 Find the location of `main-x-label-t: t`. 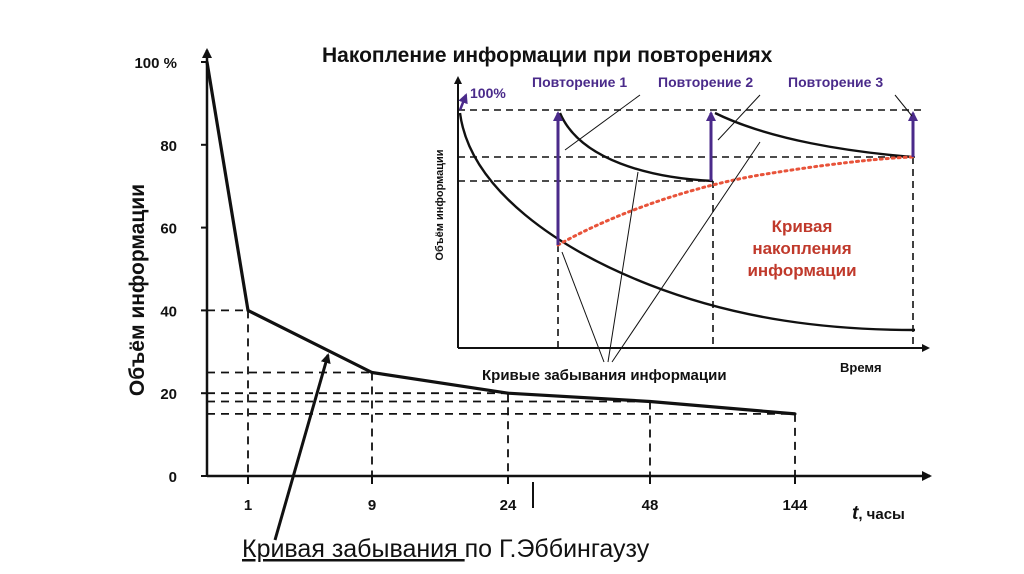

main-x-label-t: t is located at coordinates (855, 513).